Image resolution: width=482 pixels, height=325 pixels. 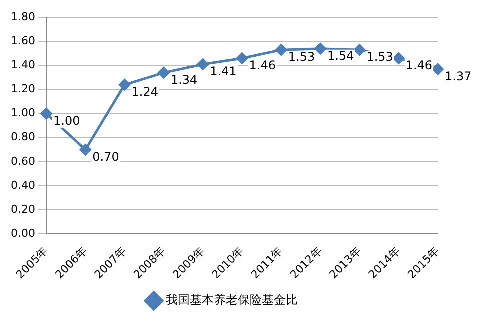 I want to click on y-tick-label: 0.80, so click(x=23, y=137).